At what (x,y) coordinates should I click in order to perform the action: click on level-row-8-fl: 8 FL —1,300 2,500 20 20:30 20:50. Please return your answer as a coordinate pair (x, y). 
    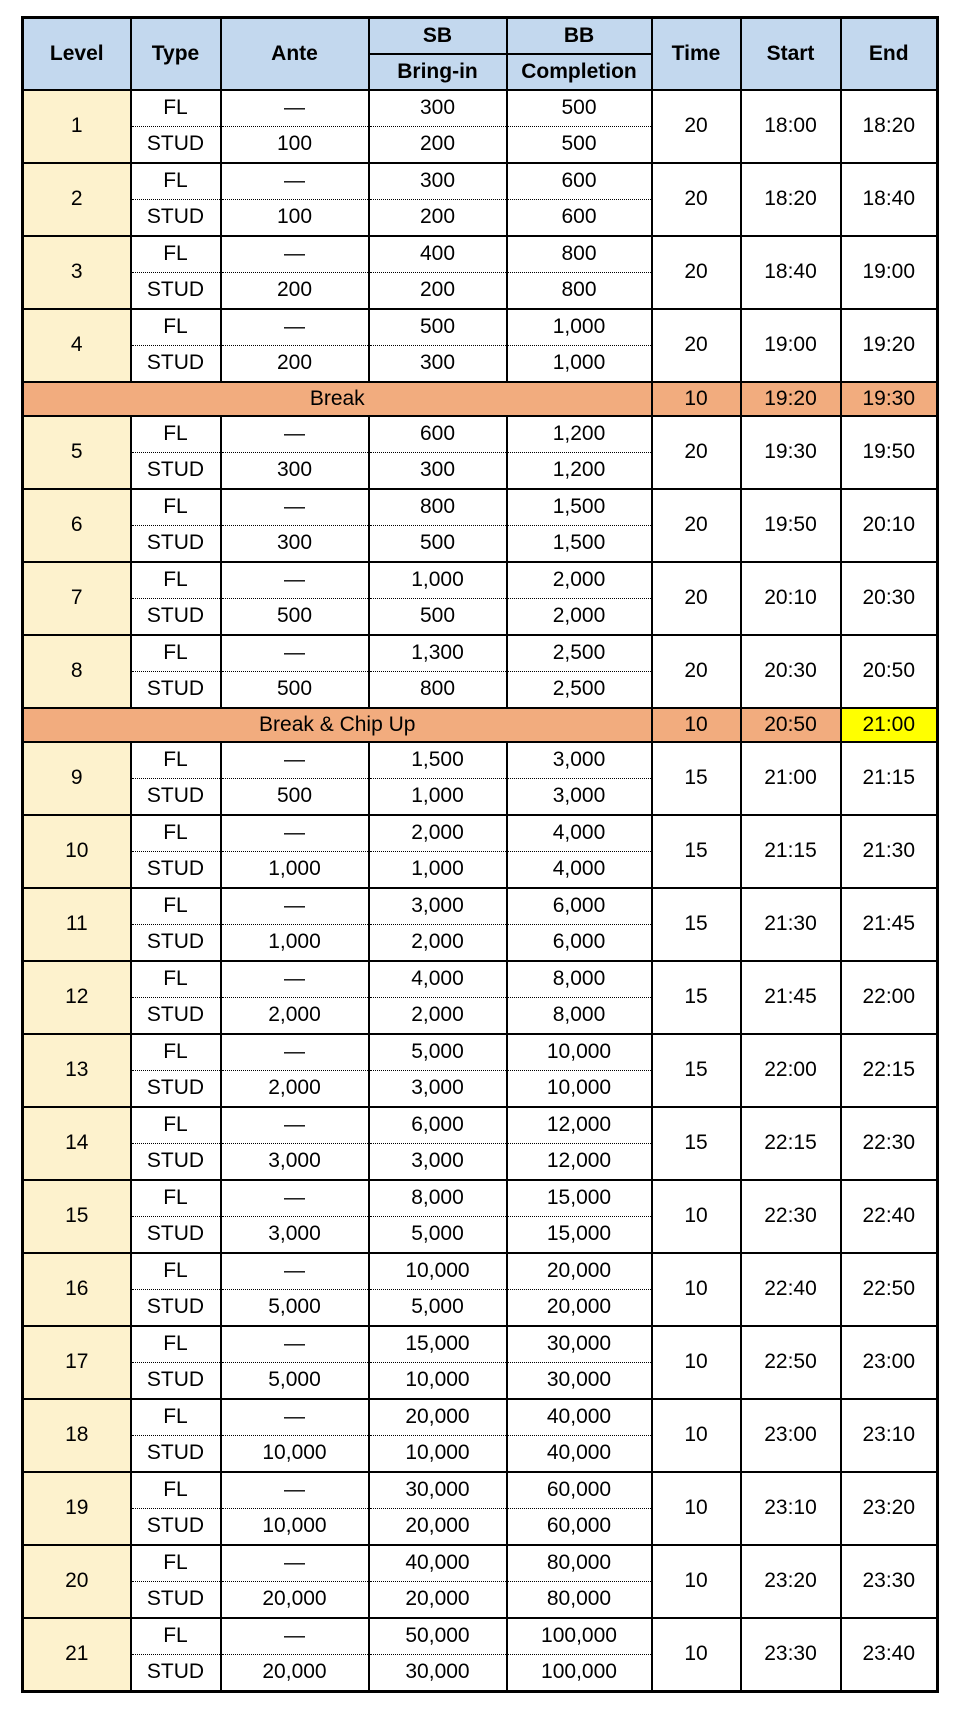
    Looking at the image, I should click on (480, 671).